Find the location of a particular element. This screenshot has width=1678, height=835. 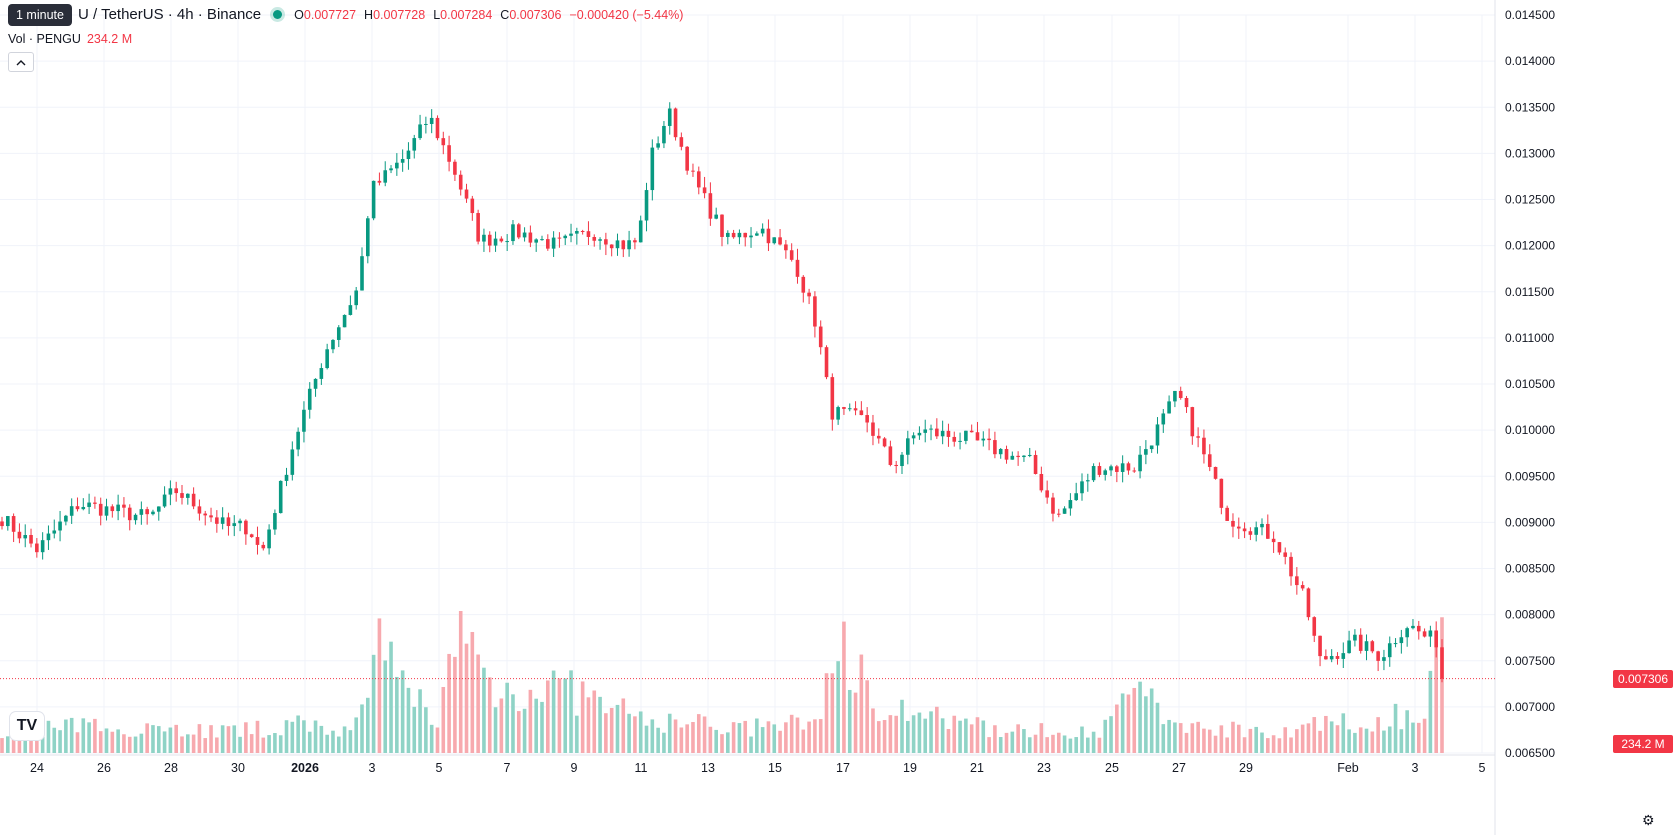

market-status-icon is located at coordinates (278, 14).